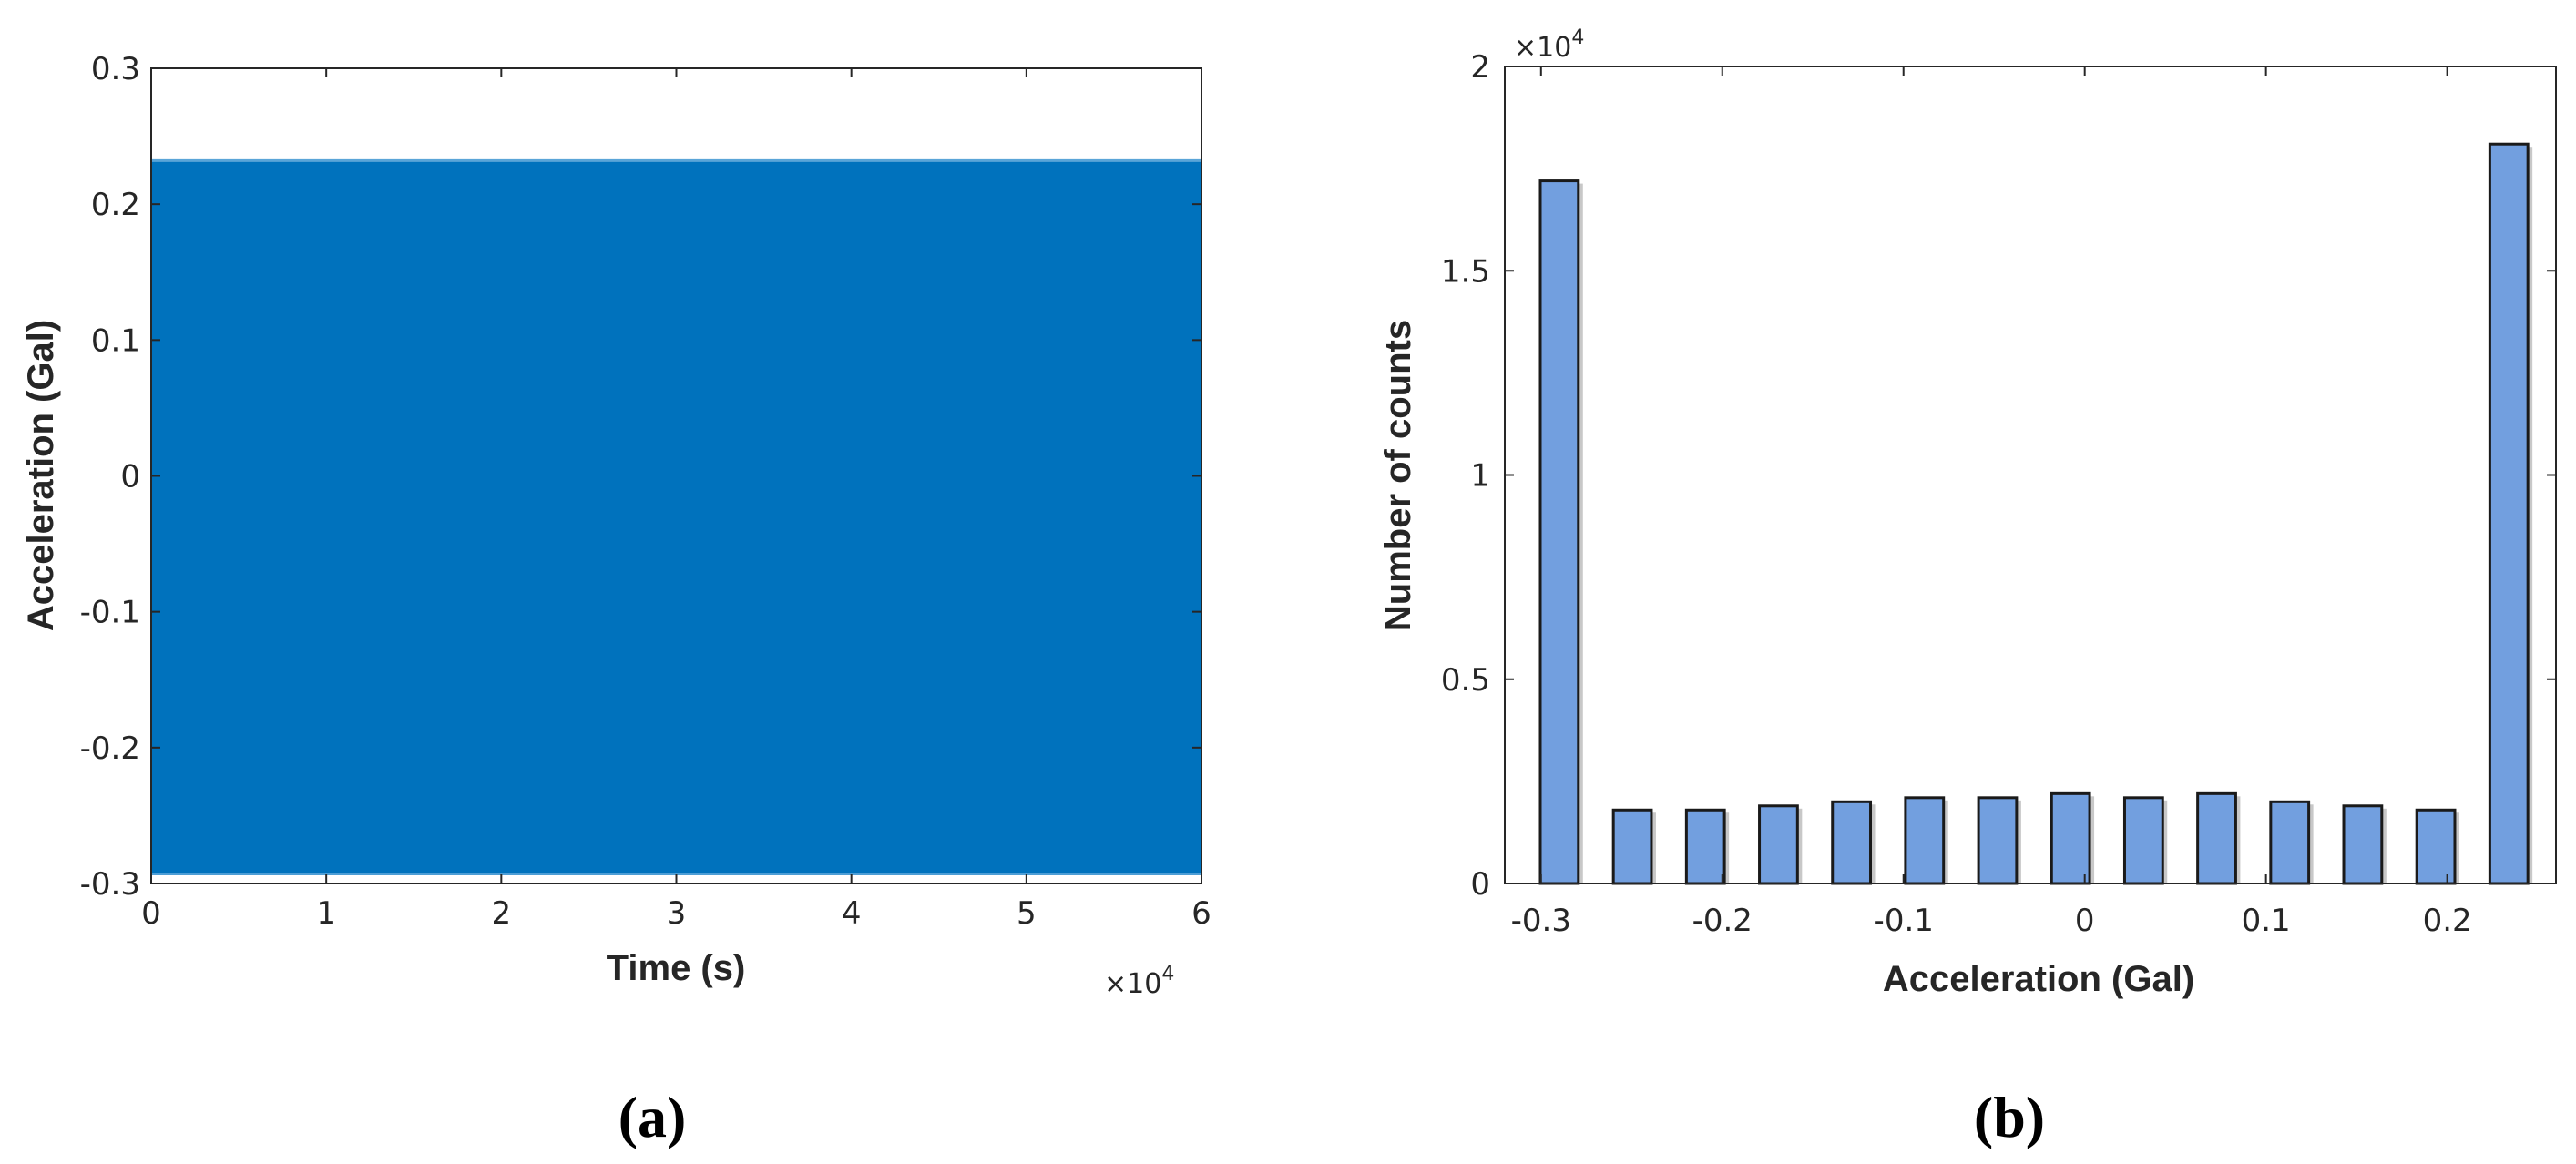 Image resolution: width=2576 pixels, height=1164 pixels. Describe the element at coordinates (41, 475) in the screenshot. I see `chart-a-ylabel: Acceleration (Gal)` at that location.